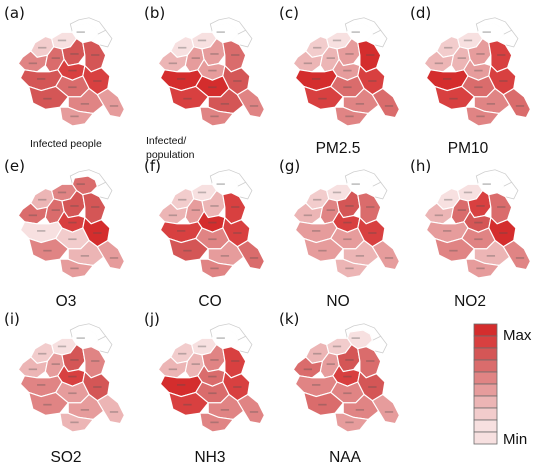  I want to click on panel-caption: NO2, so click(470, 301).